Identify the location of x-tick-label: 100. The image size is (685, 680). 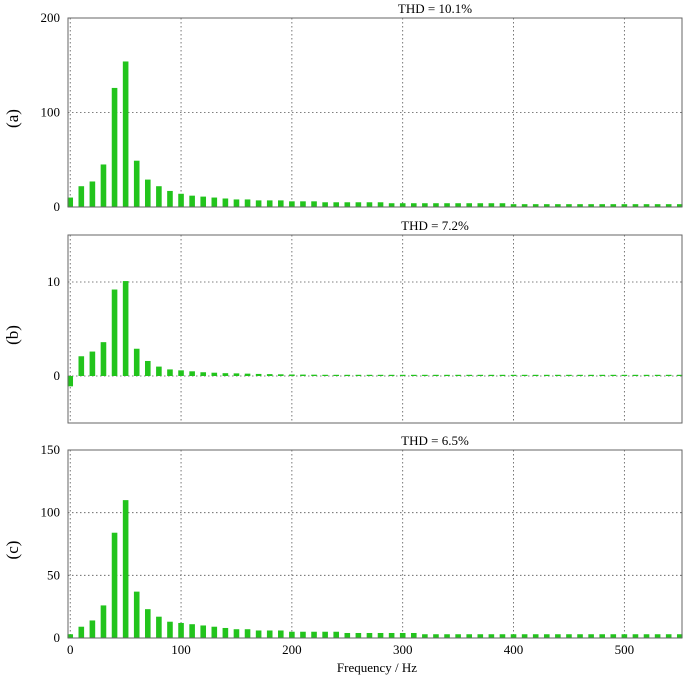
(181, 649).